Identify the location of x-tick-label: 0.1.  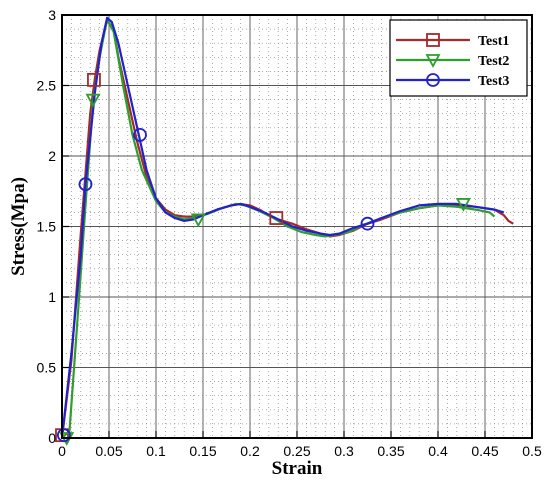
(156, 451).